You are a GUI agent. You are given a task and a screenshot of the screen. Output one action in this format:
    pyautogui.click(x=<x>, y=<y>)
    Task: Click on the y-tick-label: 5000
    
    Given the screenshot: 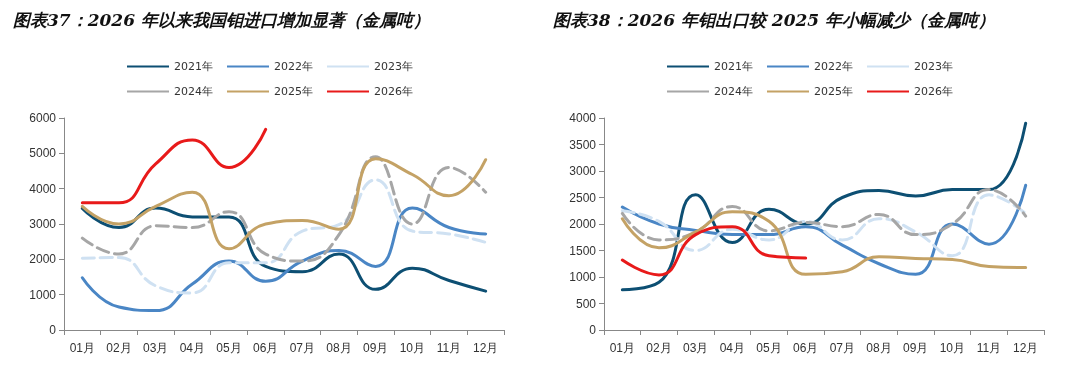 What is the action you would take?
    pyautogui.click(x=43, y=153)
    